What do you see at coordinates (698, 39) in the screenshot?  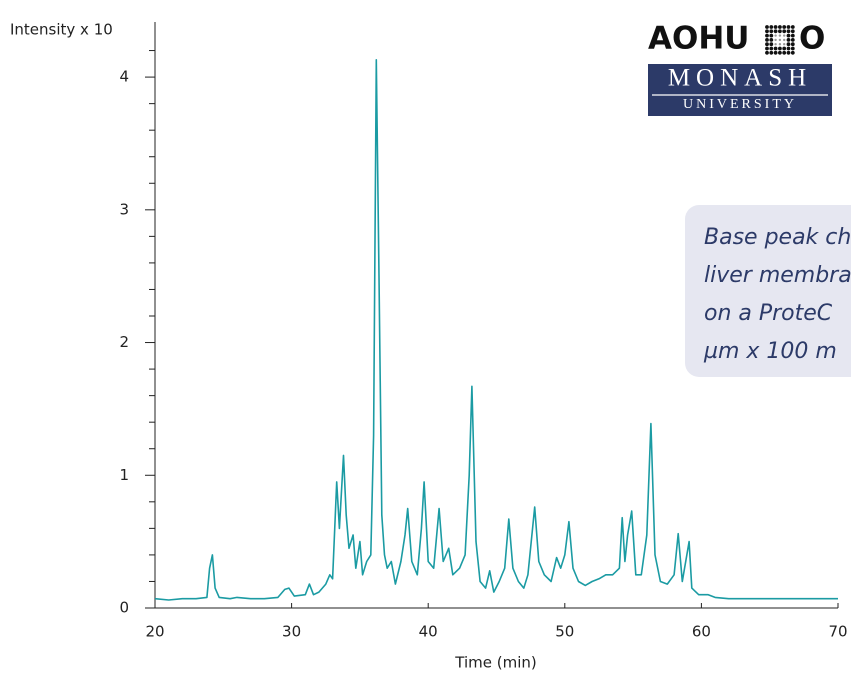 I see `logo-text: AOHU` at bounding box center [698, 39].